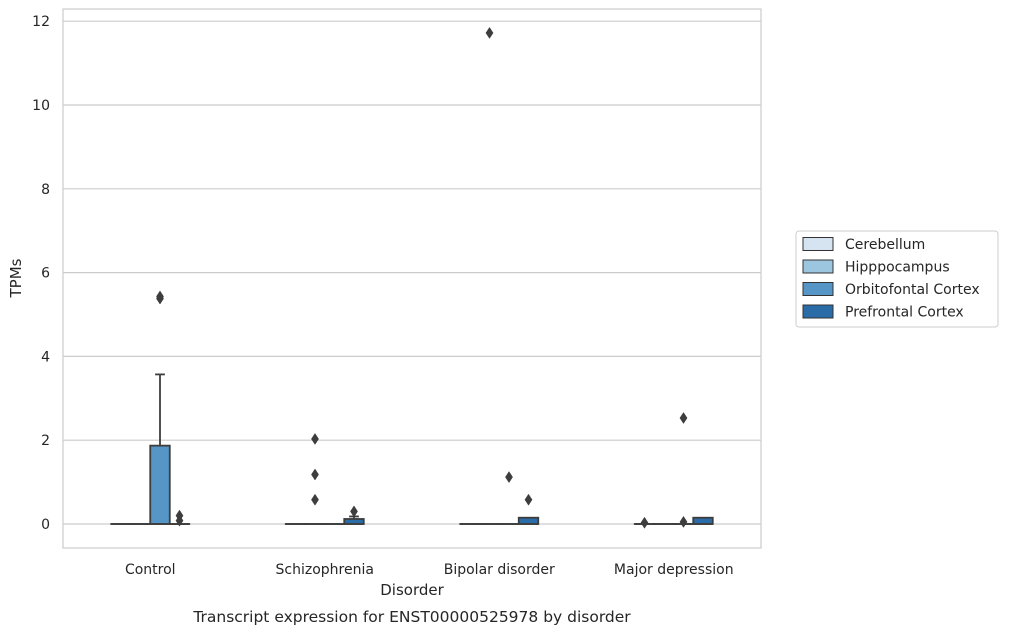 The height and width of the screenshot is (634, 1009). I want to click on y-tick-label: 4, so click(45, 357).